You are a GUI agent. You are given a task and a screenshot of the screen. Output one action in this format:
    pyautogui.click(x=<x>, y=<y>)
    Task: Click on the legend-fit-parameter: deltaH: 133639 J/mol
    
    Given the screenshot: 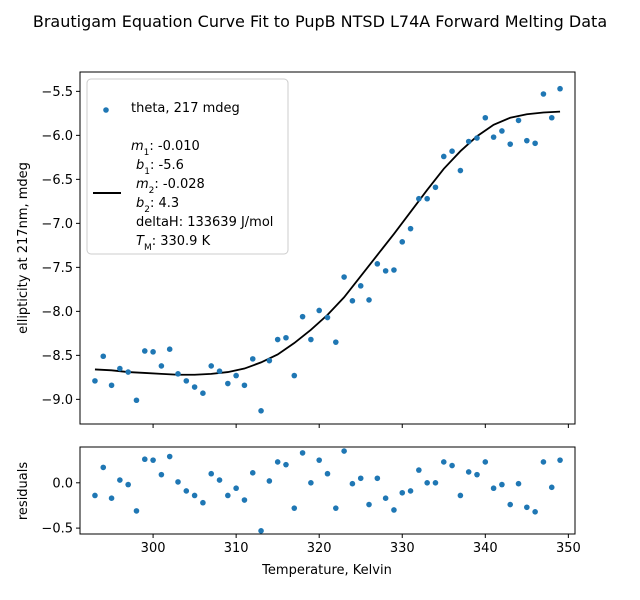 What is the action you would take?
    pyautogui.click(x=204, y=222)
    